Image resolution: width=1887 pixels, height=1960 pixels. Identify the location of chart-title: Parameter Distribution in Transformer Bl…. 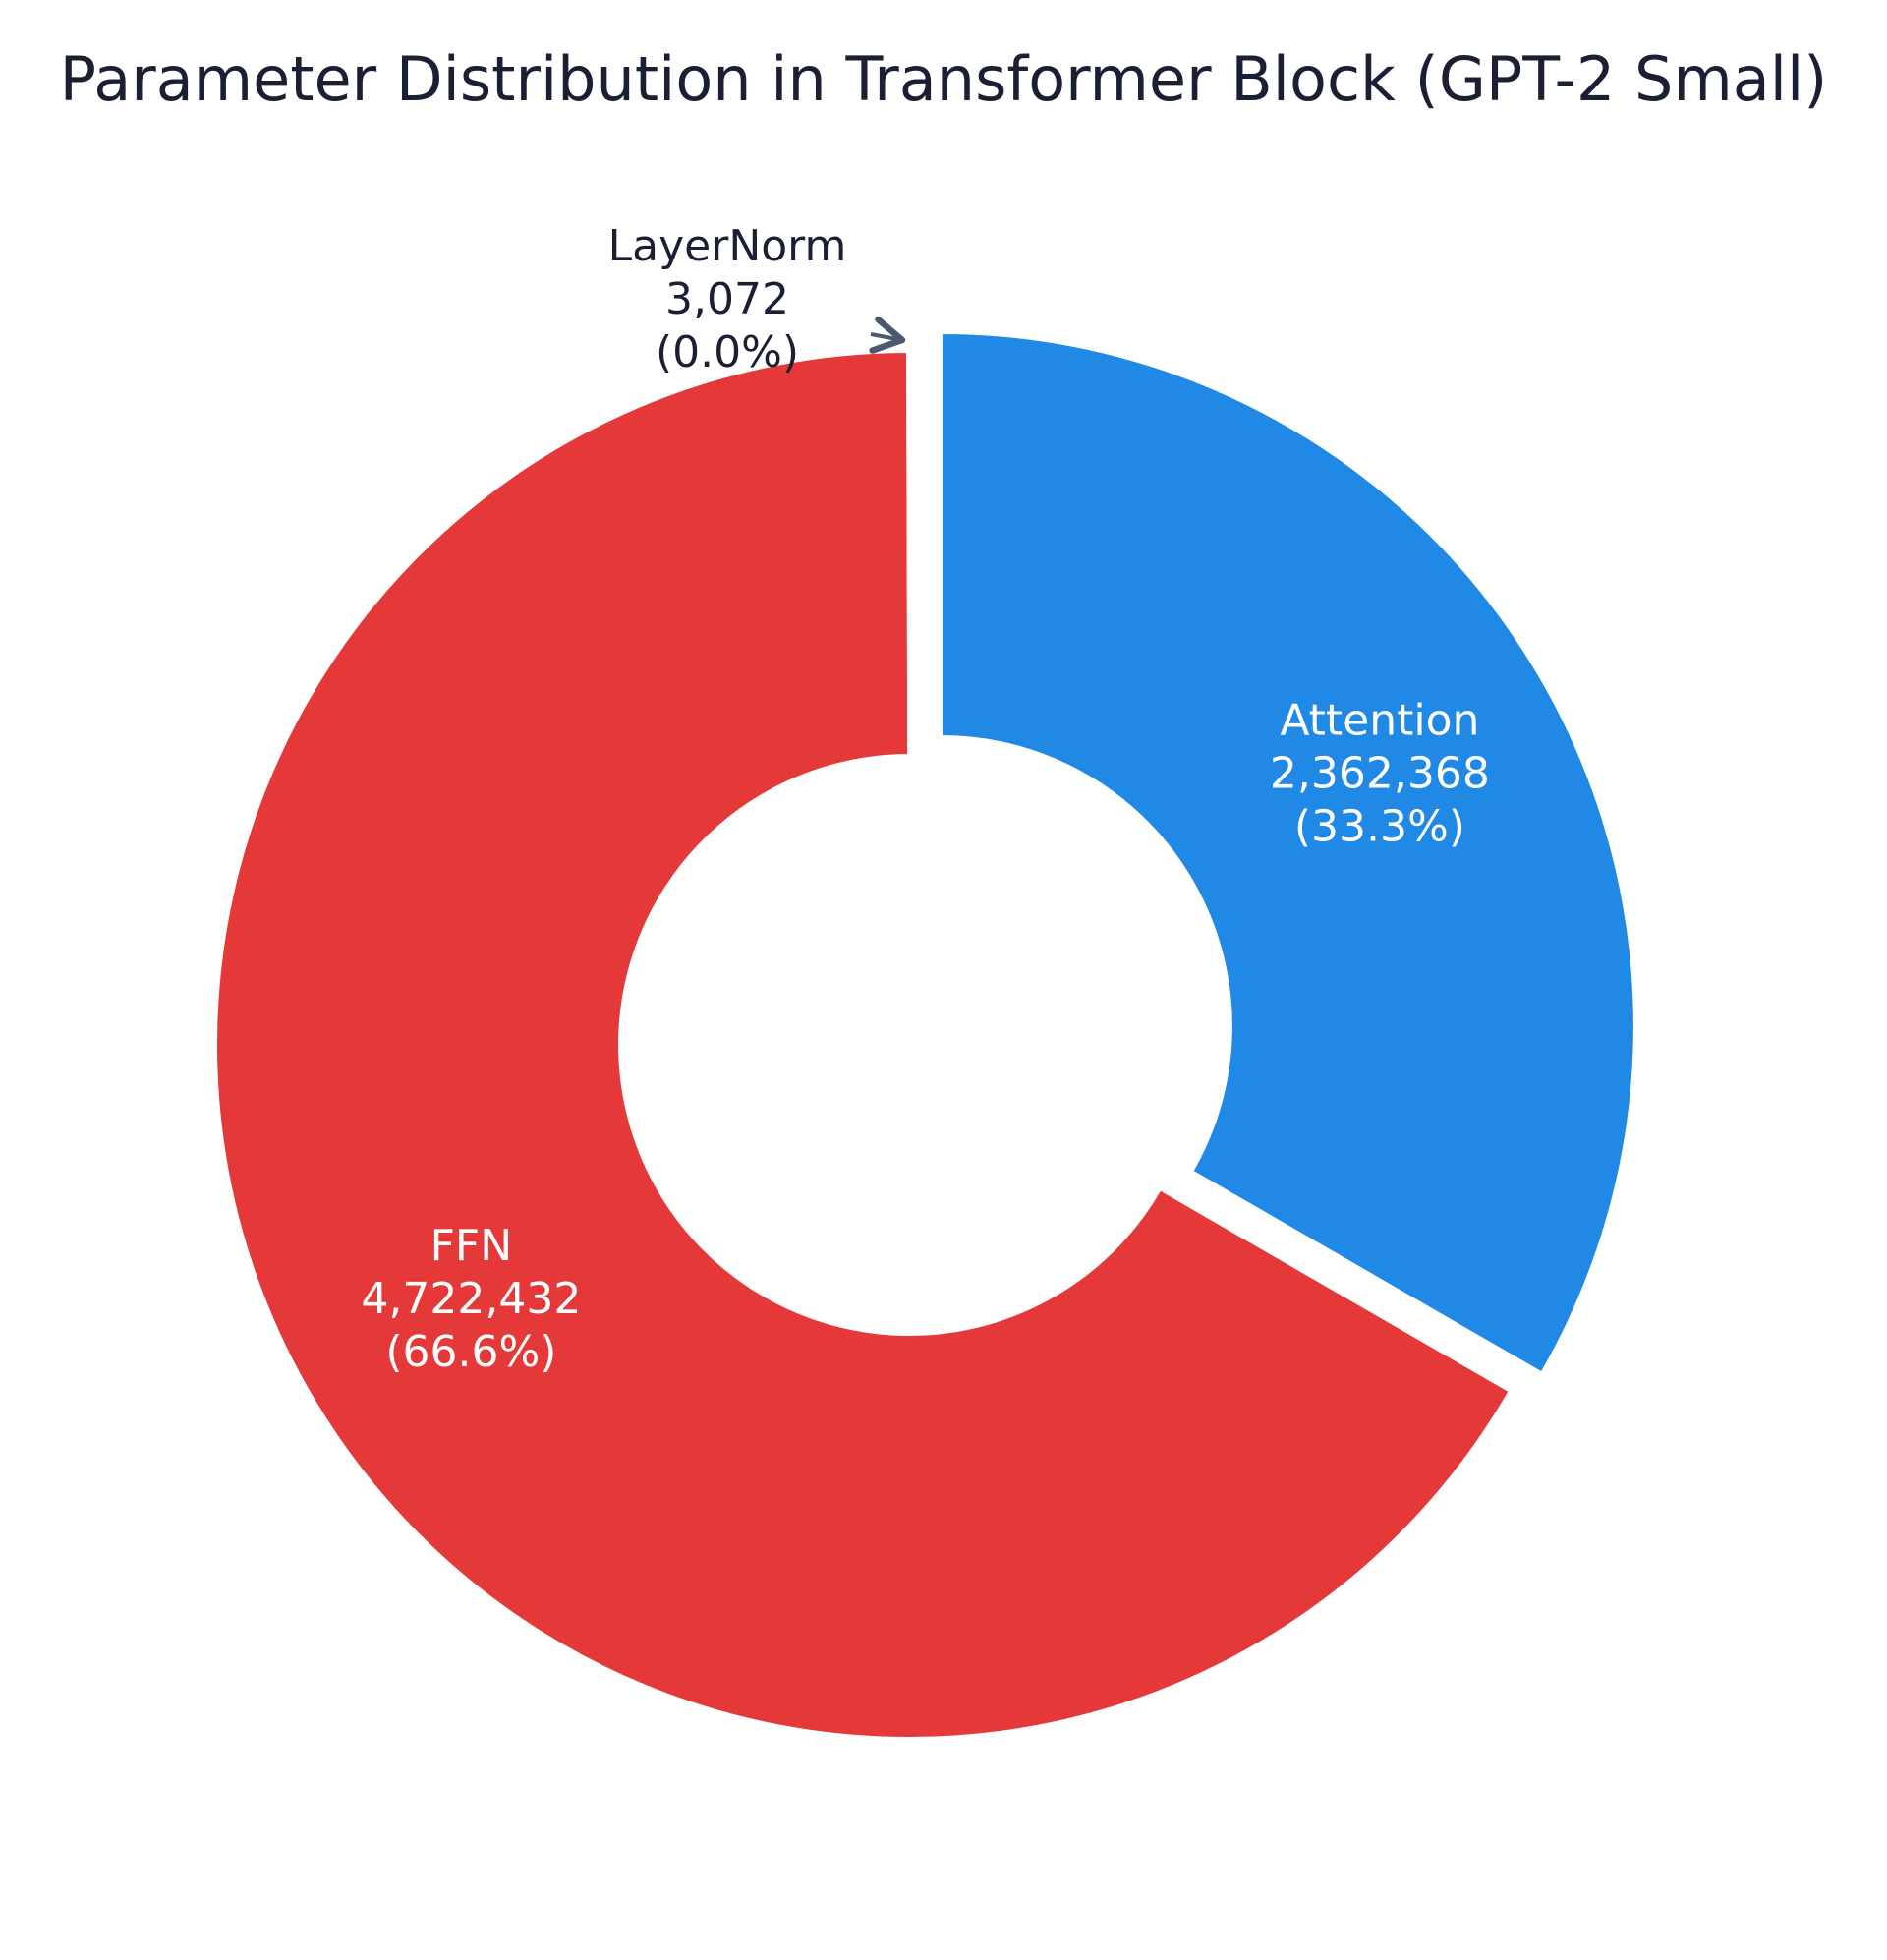
(944, 79).